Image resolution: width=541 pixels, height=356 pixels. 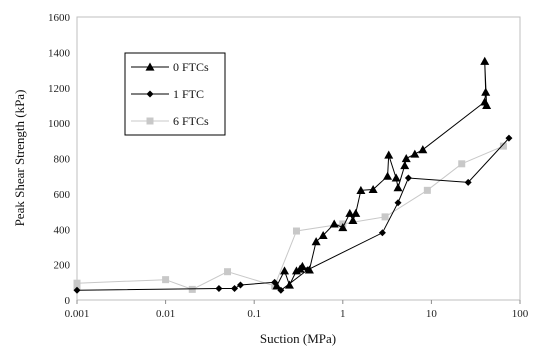 What do you see at coordinates (520, 314) in the screenshot?
I see `x-tick-label: 100` at bounding box center [520, 314].